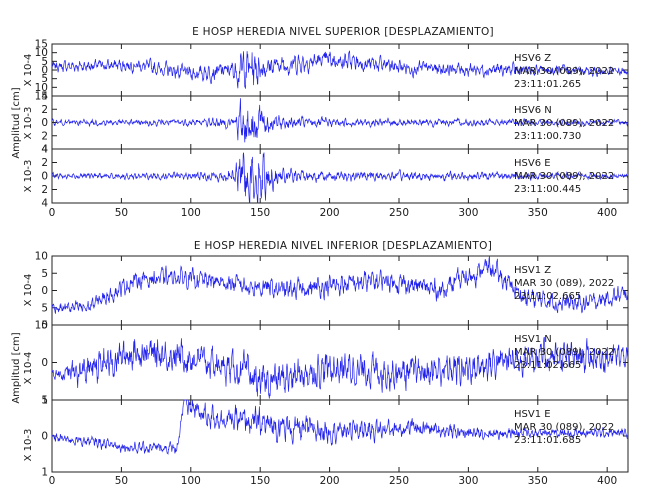  Describe the element at coordinates (339, 285) in the screenshot. I see `waveform-hsv1-z` at that location.